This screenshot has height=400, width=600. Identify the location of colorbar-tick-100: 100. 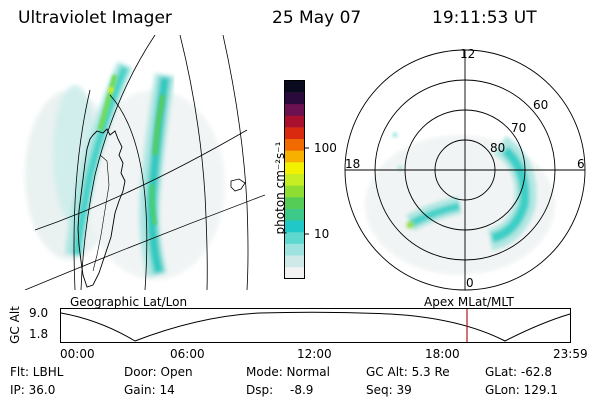
(325, 148).